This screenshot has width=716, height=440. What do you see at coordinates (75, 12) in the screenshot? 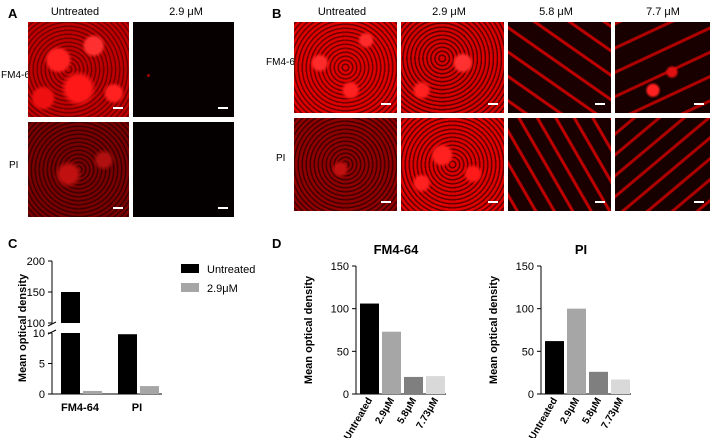
I see `panel-a-col-untreated: Untreated` at bounding box center [75, 12].